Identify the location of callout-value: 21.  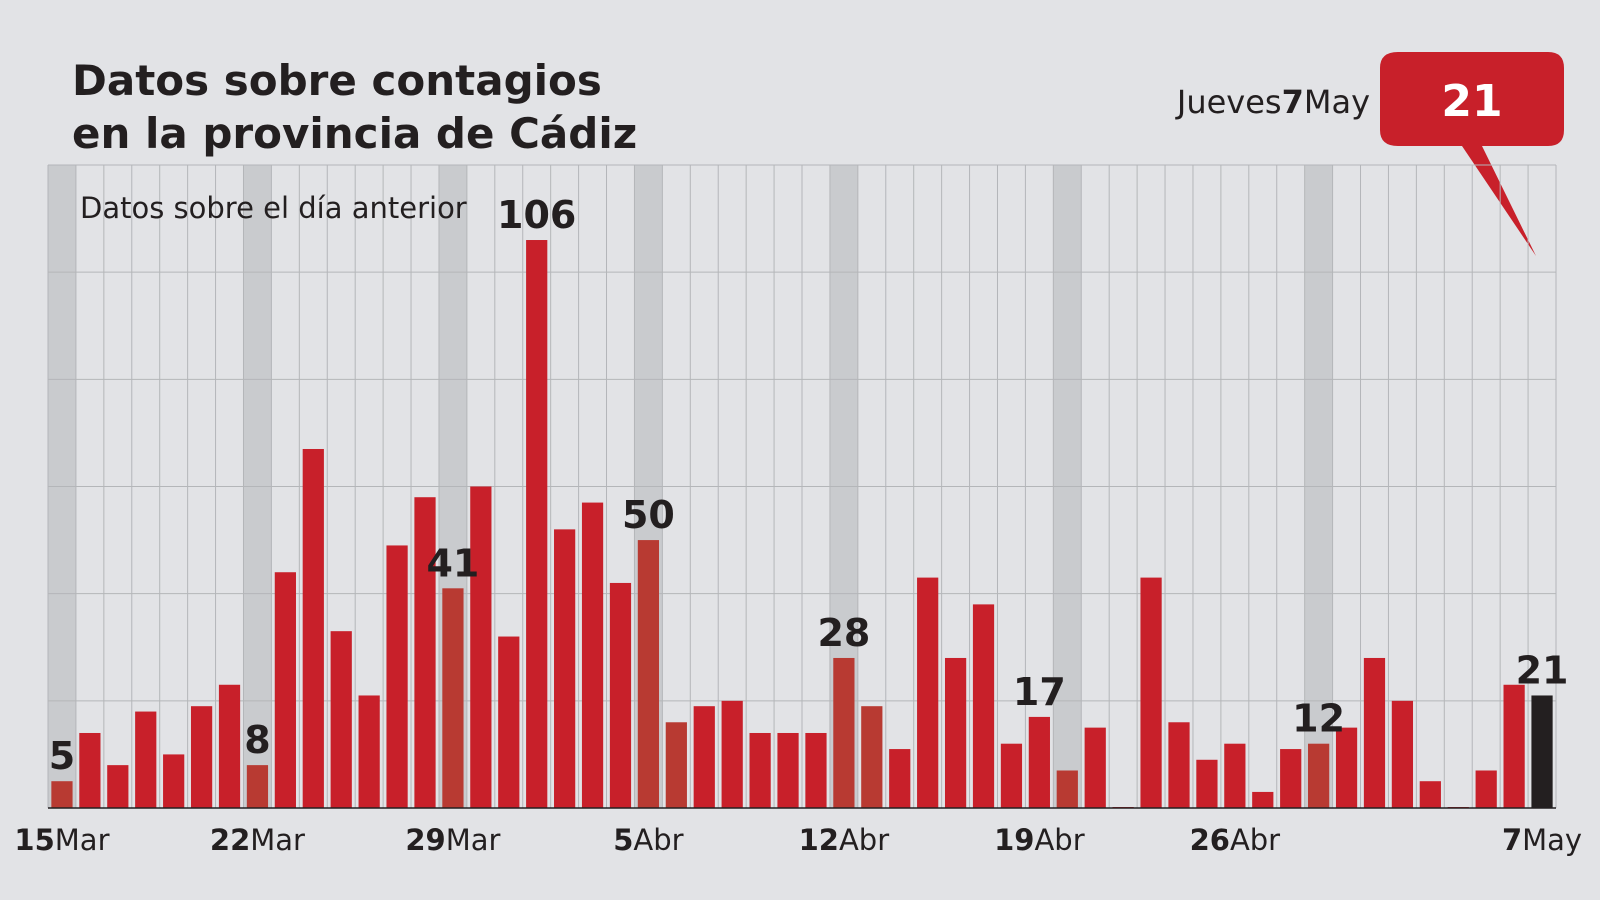
(1471, 101).